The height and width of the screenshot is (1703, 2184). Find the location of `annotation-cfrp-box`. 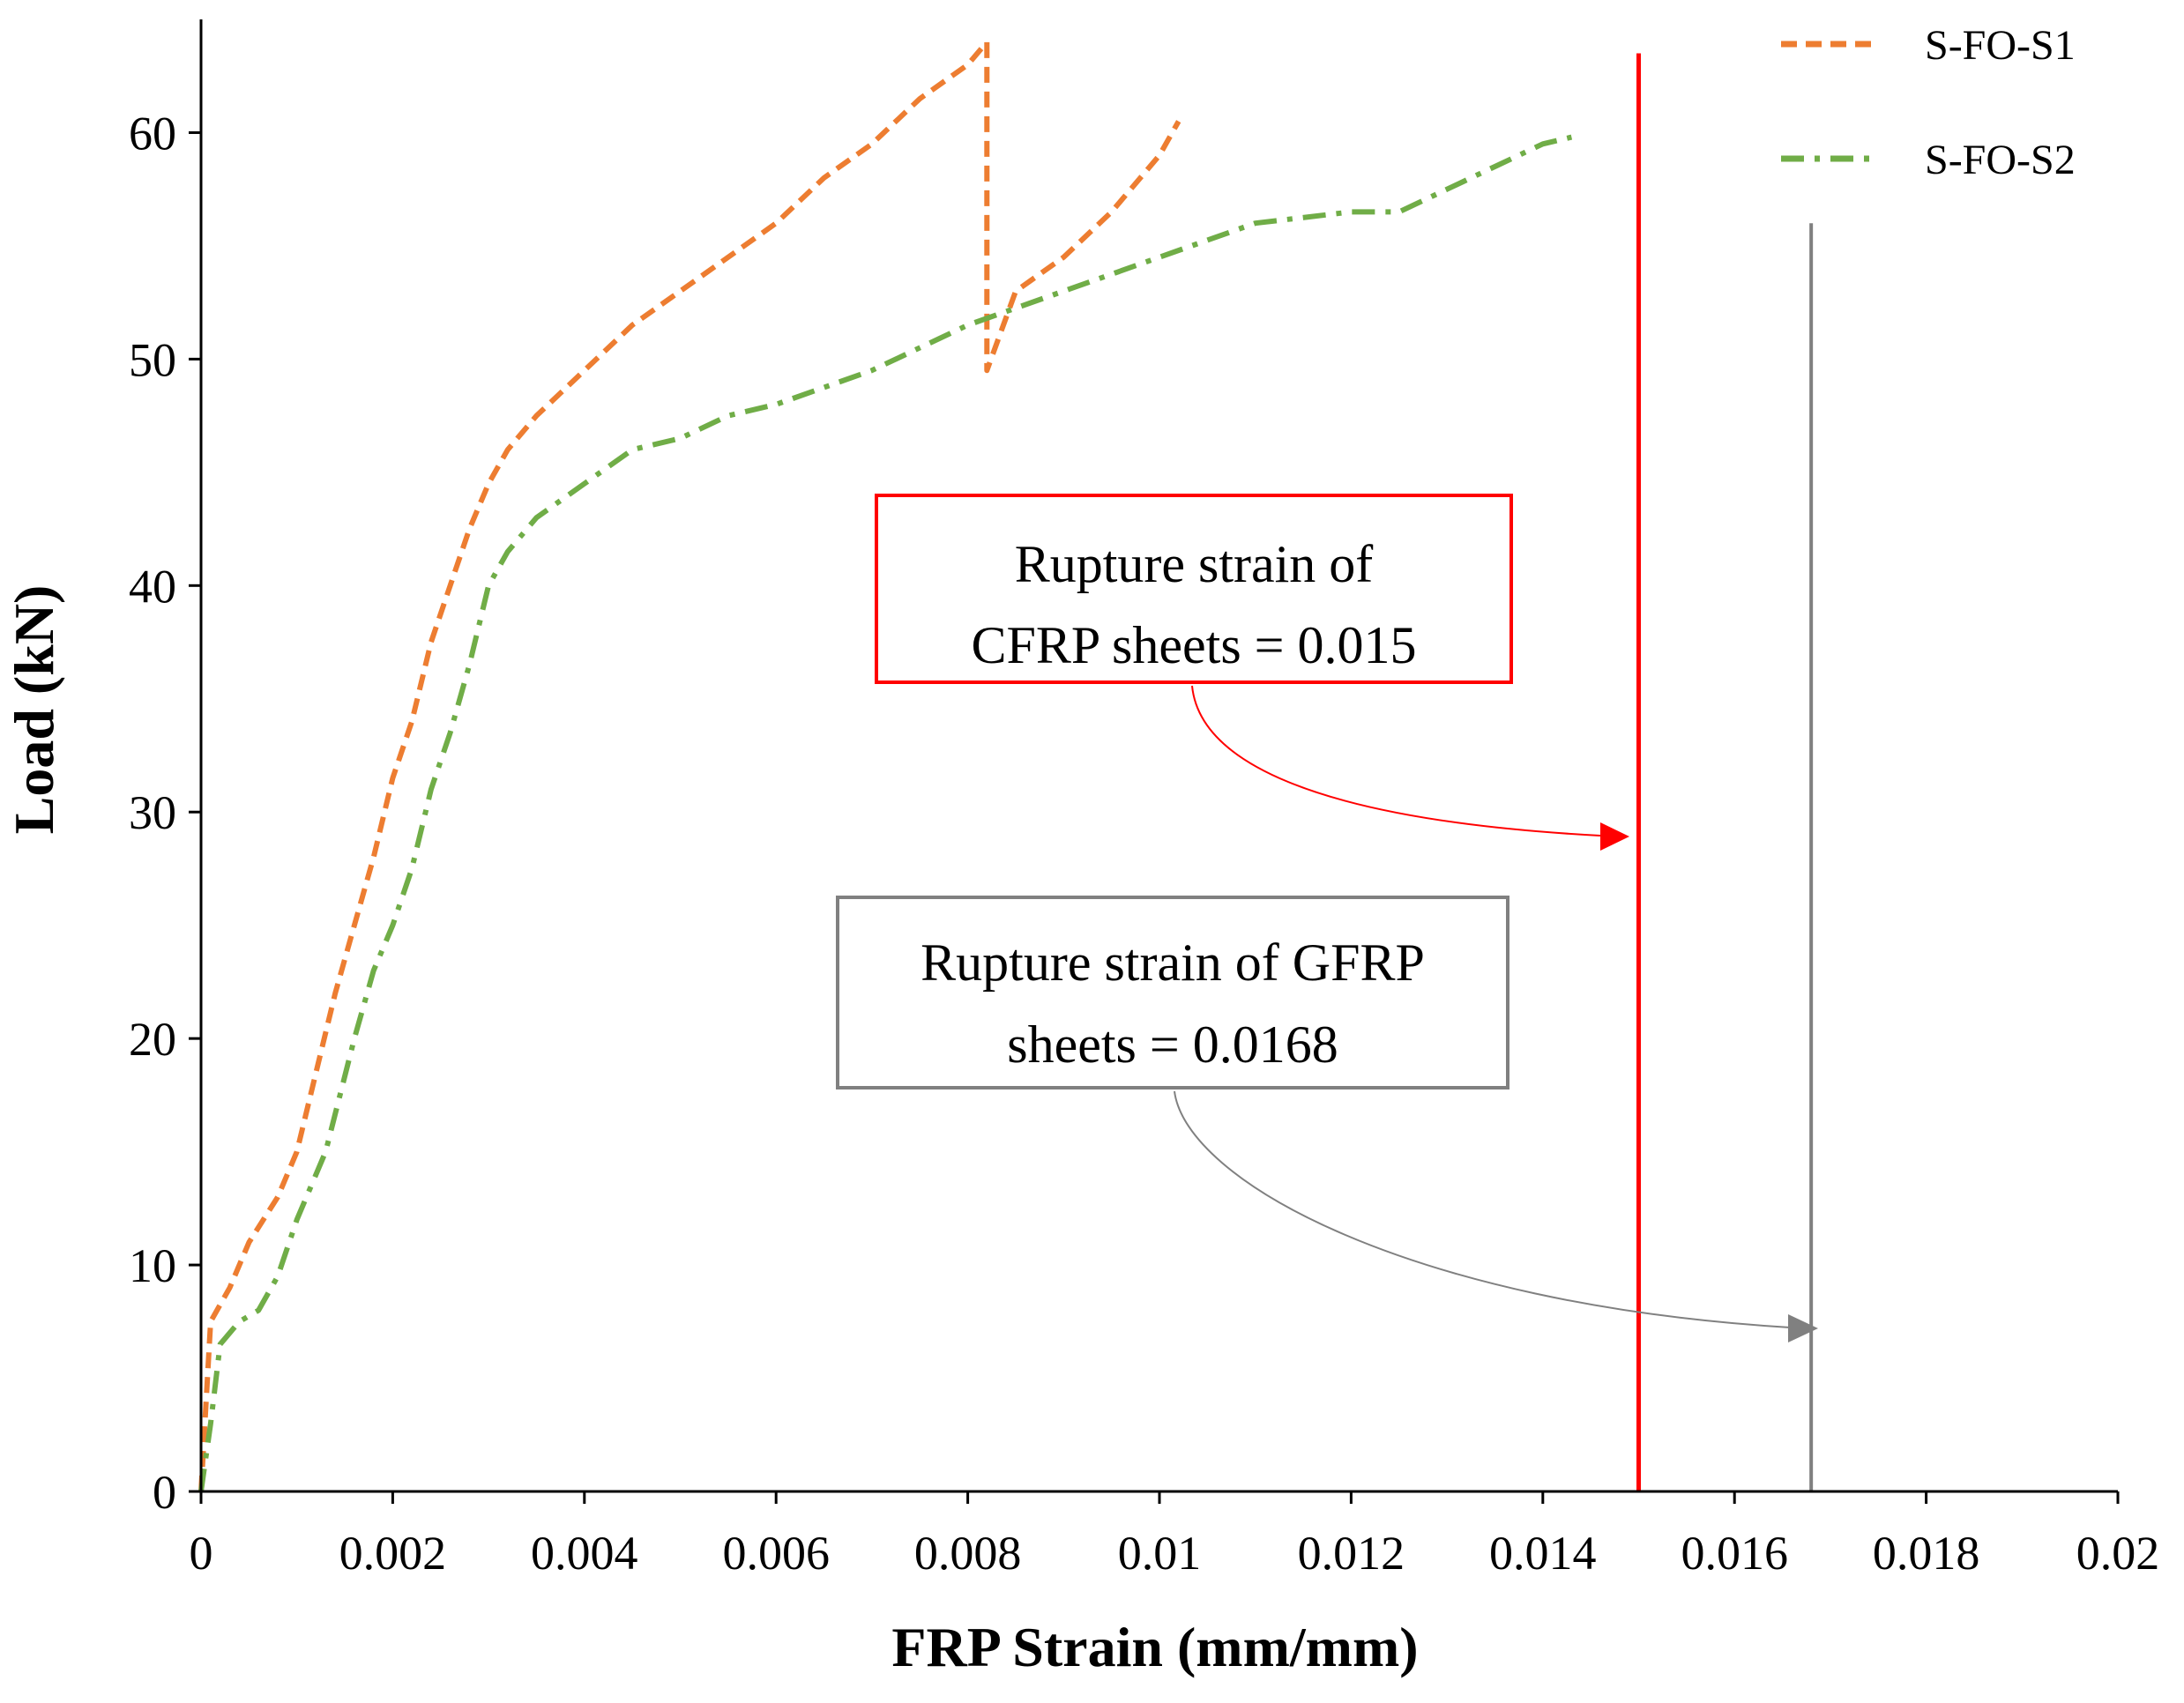

annotation-cfrp-box is located at coordinates (1194, 589).